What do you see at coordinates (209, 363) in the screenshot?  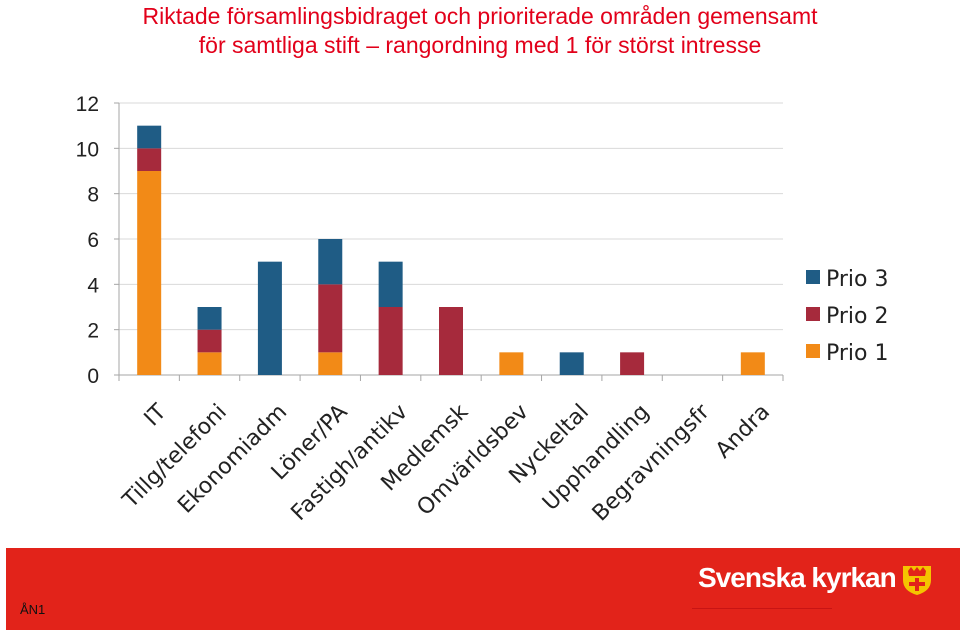 I see `bar-prio1-tillg-telefoni` at bounding box center [209, 363].